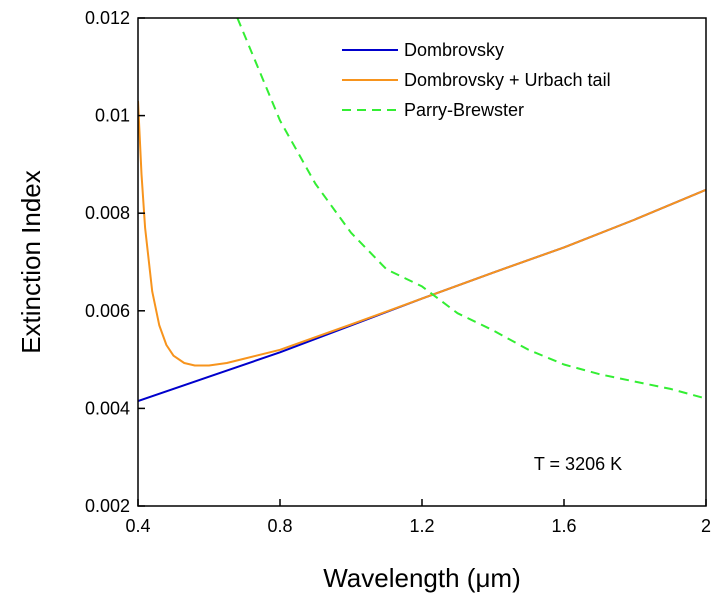 The image size is (714, 600). I want to click on x-tick-label: 0.4, so click(137, 526).